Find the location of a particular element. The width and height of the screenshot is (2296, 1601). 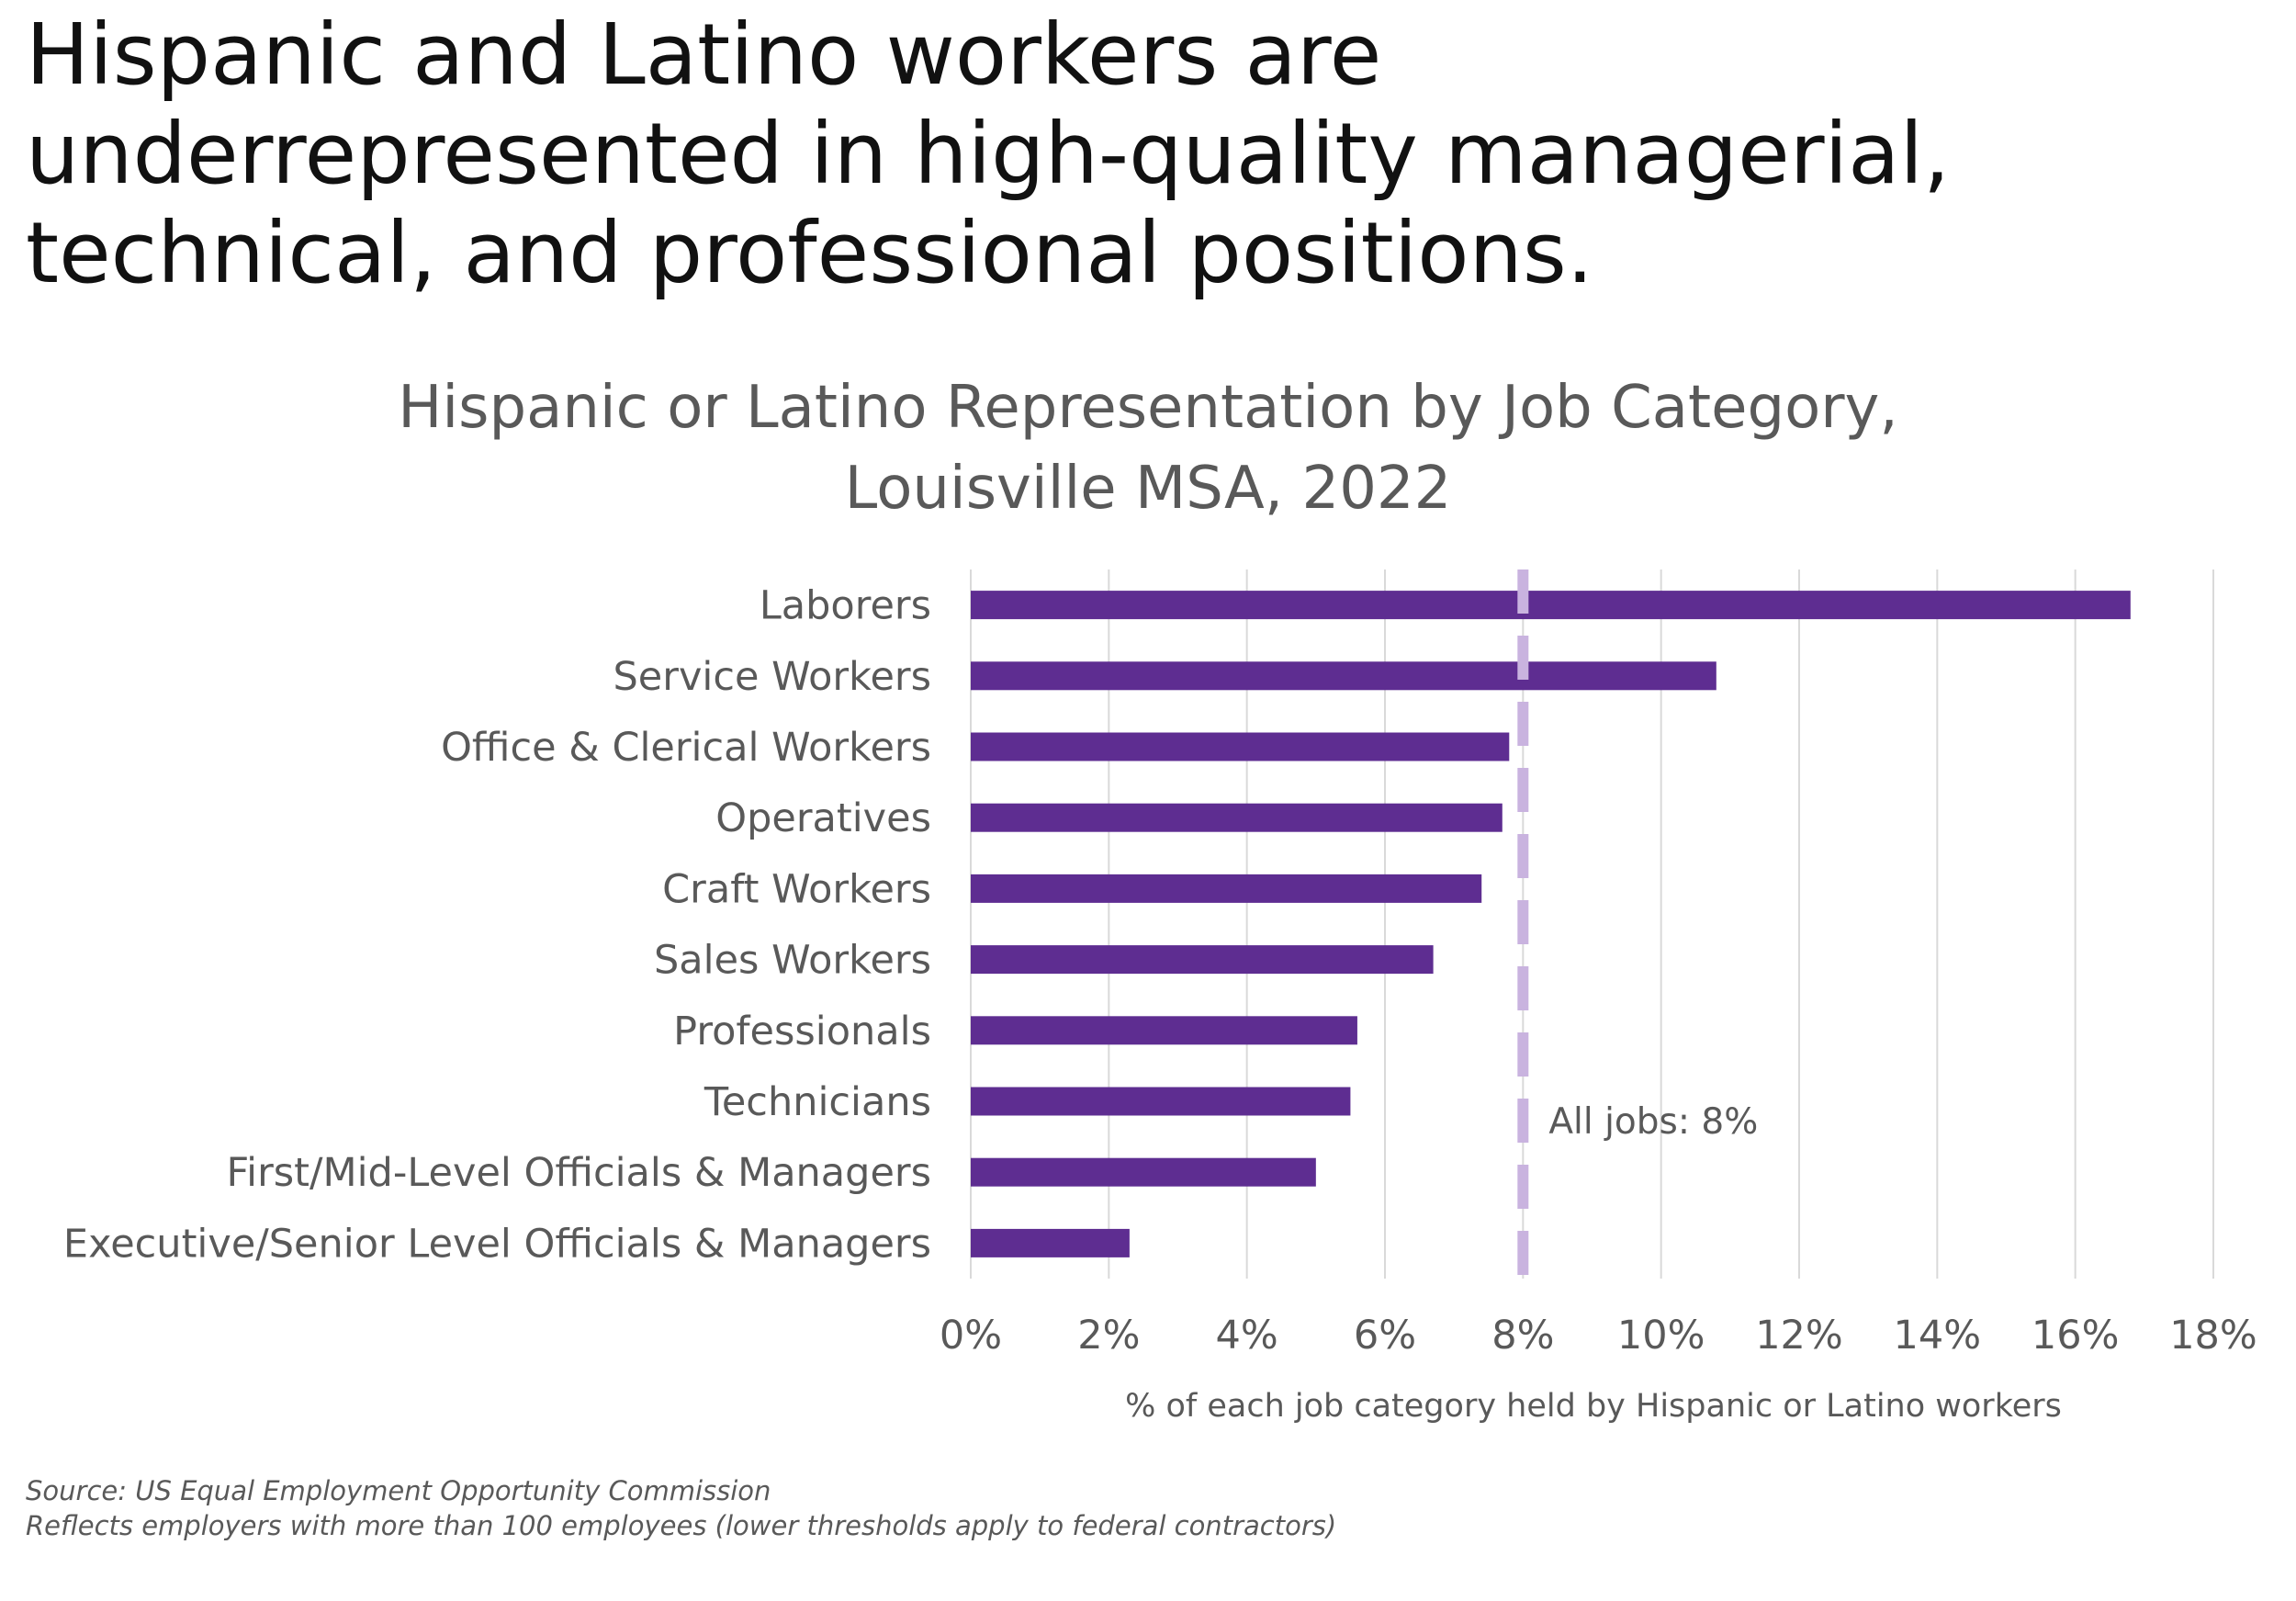

category-label: Service Workers is located at coordinates (772, 677).